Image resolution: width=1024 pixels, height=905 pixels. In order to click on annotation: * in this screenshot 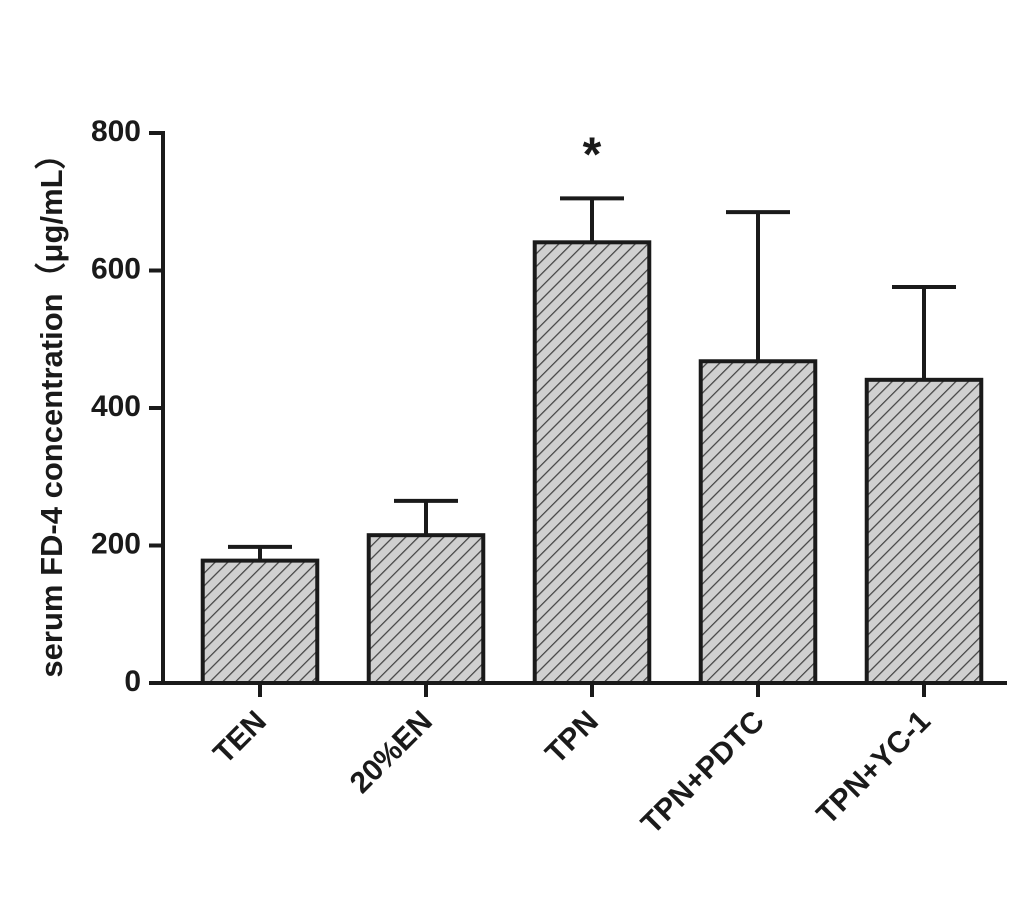, I will do `click(592, 154)`.